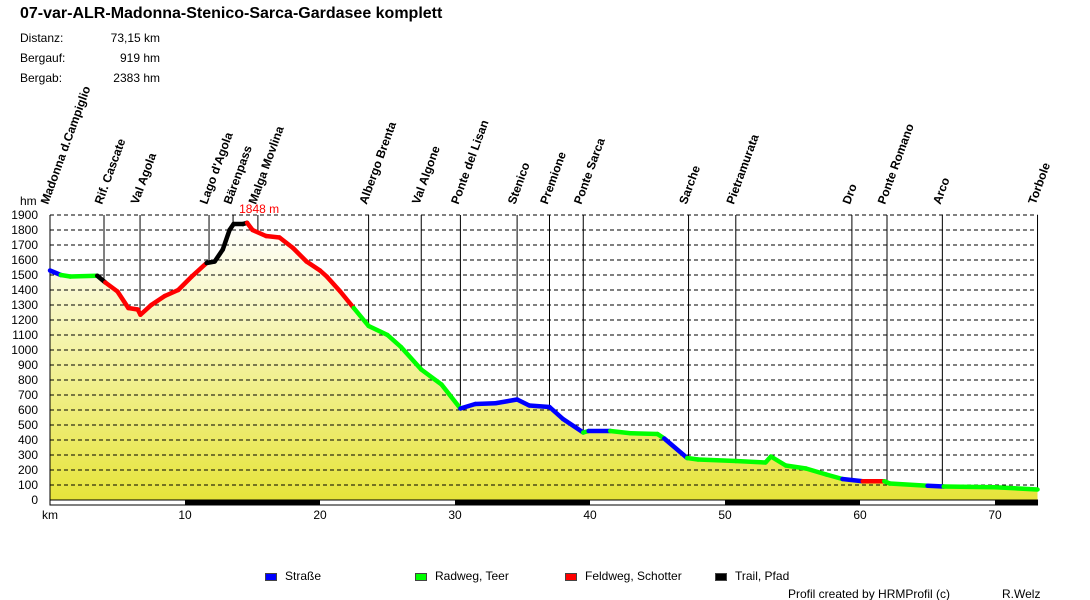  What do you see at coordinates (24, 290) in the screenshot?
I see `y-tick-label: 1400` at bounding box center [24, 290].